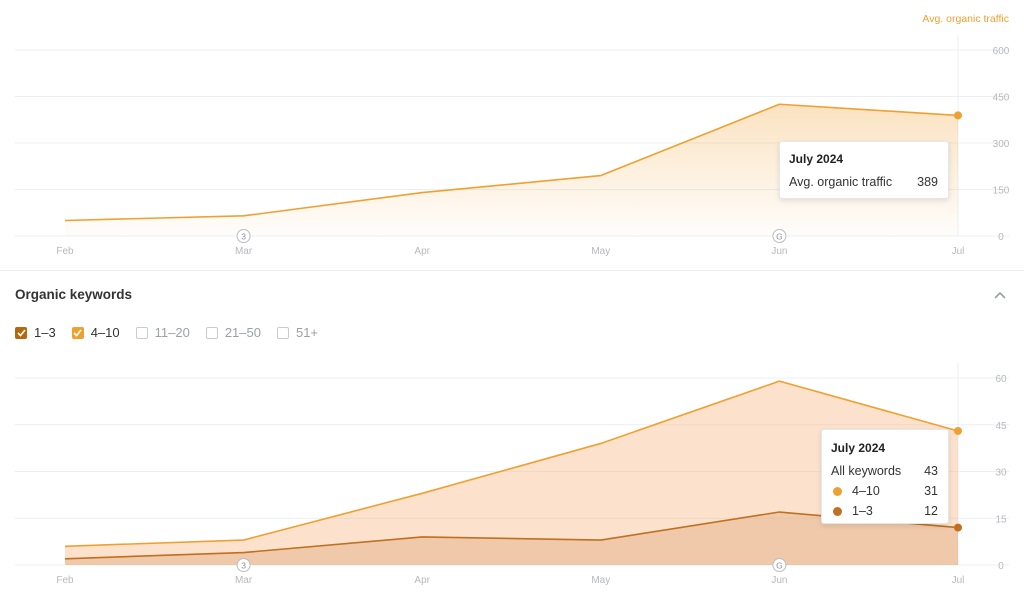  What do you see at coordinates (866, 491) in the screenshot?
I see `tooltip-label: 4–10` at bounding box center [866, 491].